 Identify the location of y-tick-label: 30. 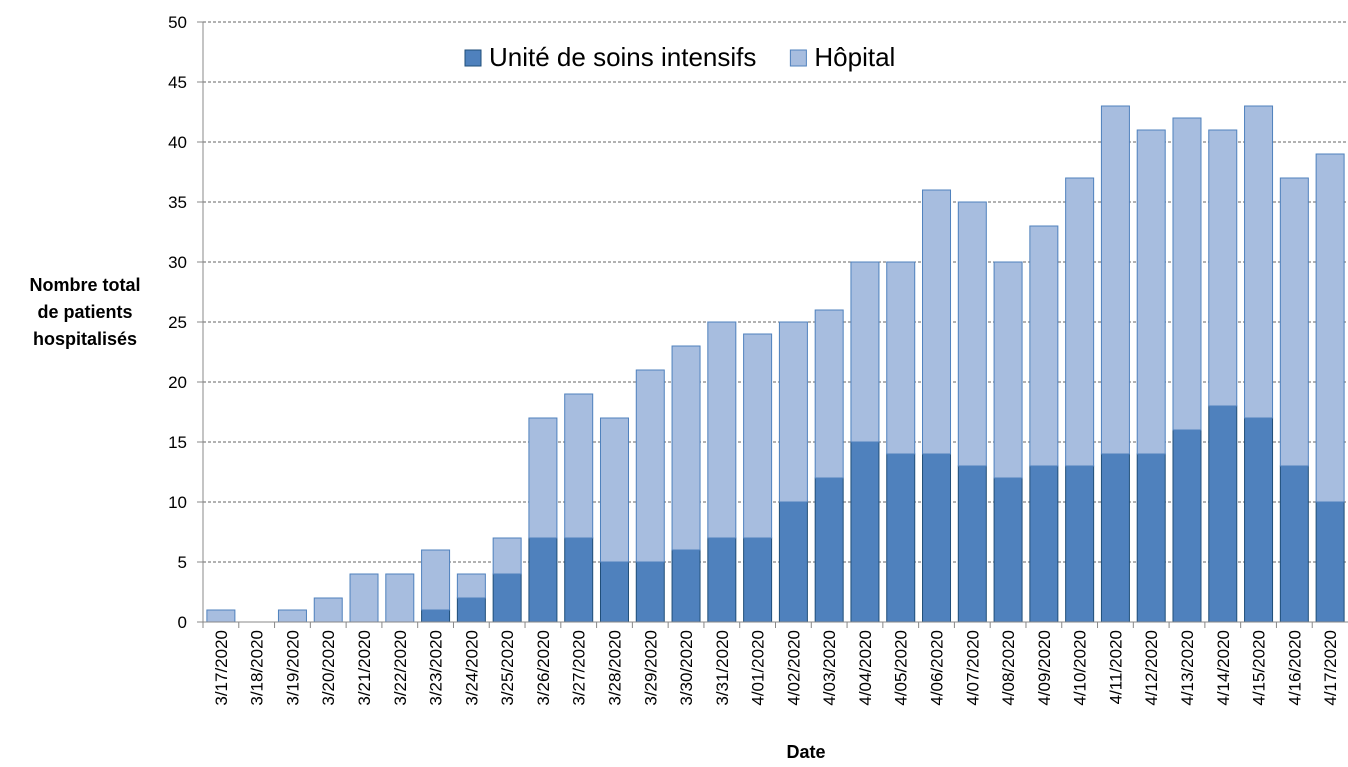
(177, 262).